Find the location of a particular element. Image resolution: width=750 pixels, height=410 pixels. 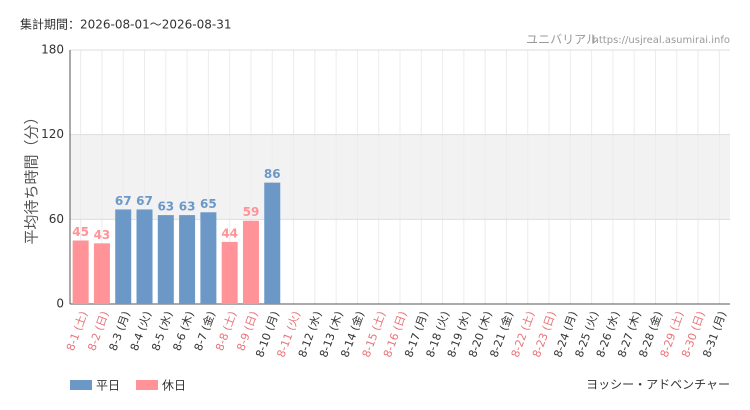

legend-label: 平日 is located at coordinates (108, 386).